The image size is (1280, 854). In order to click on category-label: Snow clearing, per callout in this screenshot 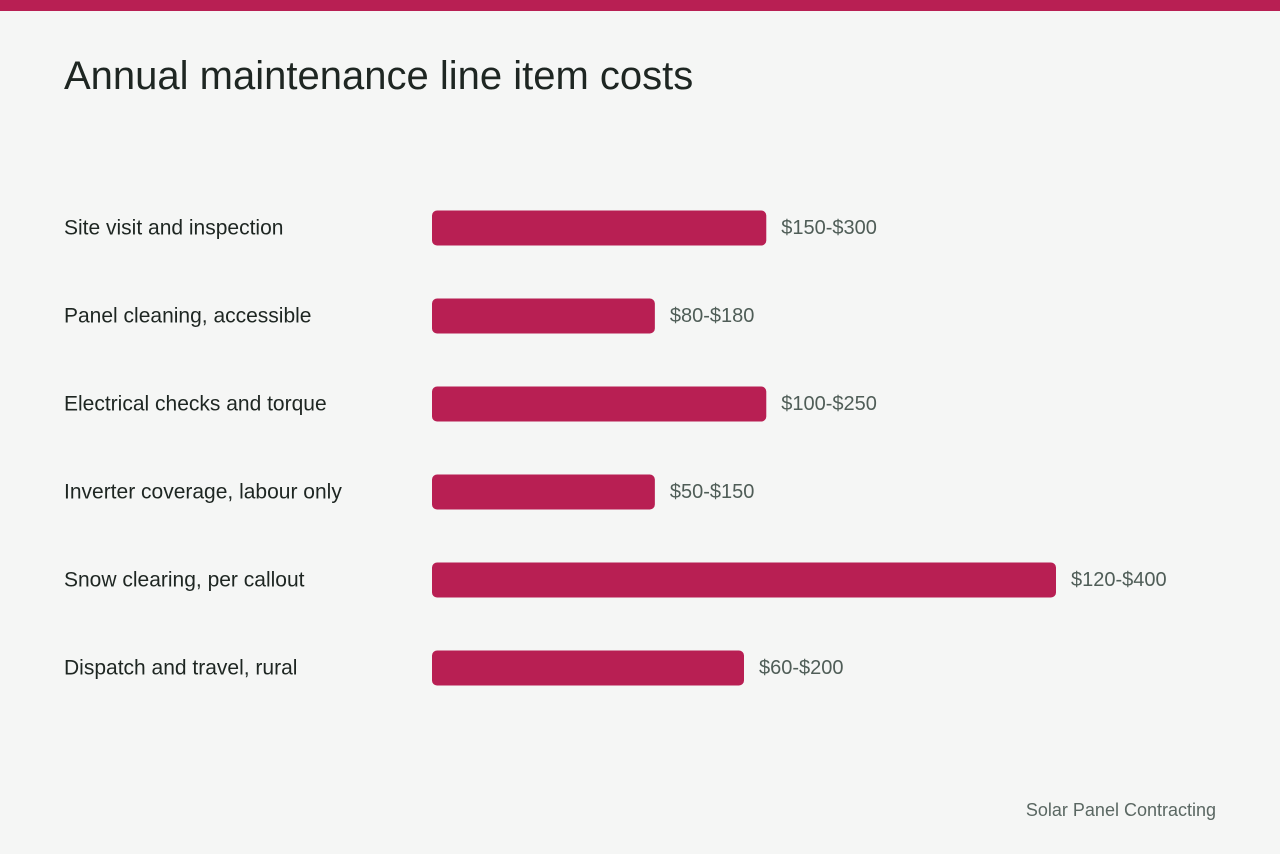, I will do `click(184, 580)`.